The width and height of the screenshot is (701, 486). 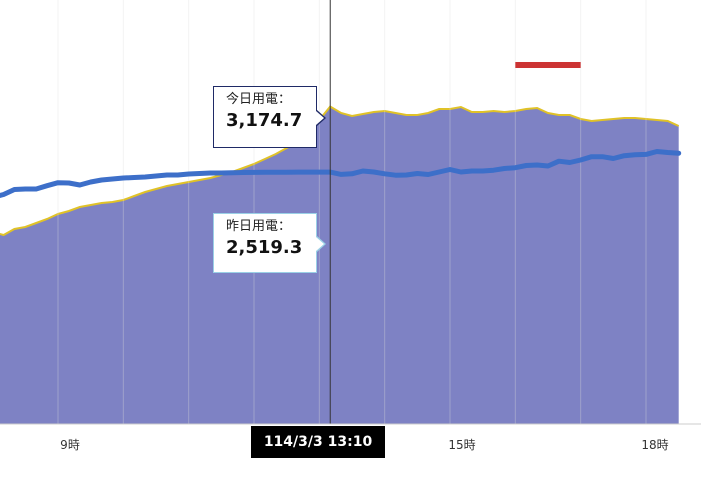 I want to click on yesterday-tooltip-value: 2,519.3, so click(x=264, y=247).